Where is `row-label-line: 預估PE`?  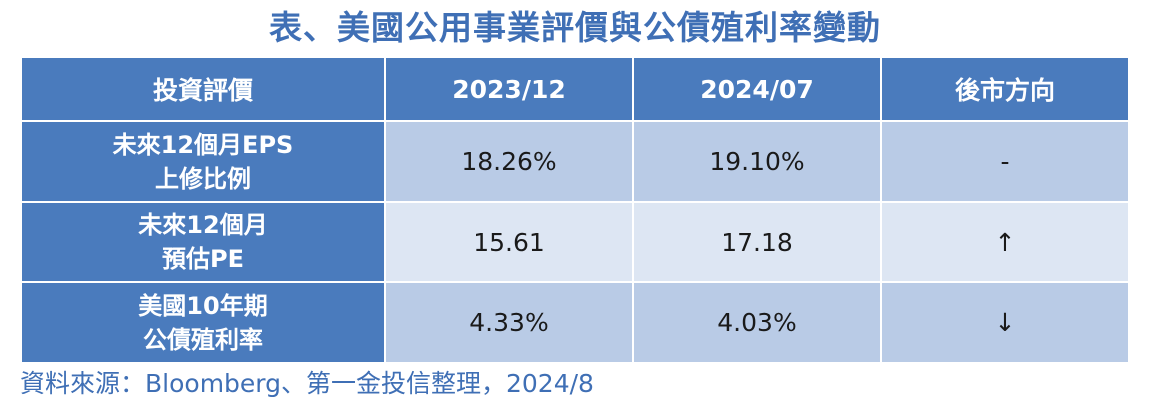
row-label-line: 預估PE is located at coordinates (203, 259).